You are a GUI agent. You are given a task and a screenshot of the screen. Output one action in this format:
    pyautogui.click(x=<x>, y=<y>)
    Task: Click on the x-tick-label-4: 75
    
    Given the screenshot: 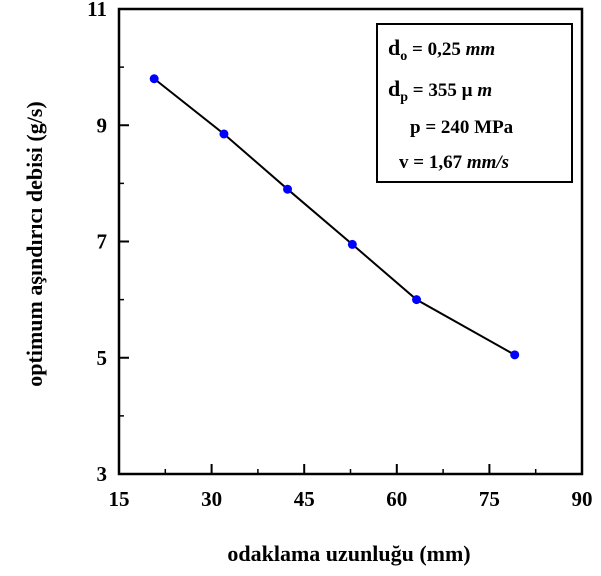 What is the action you would take?
    pyautogui.click(x=489, y=499)
    